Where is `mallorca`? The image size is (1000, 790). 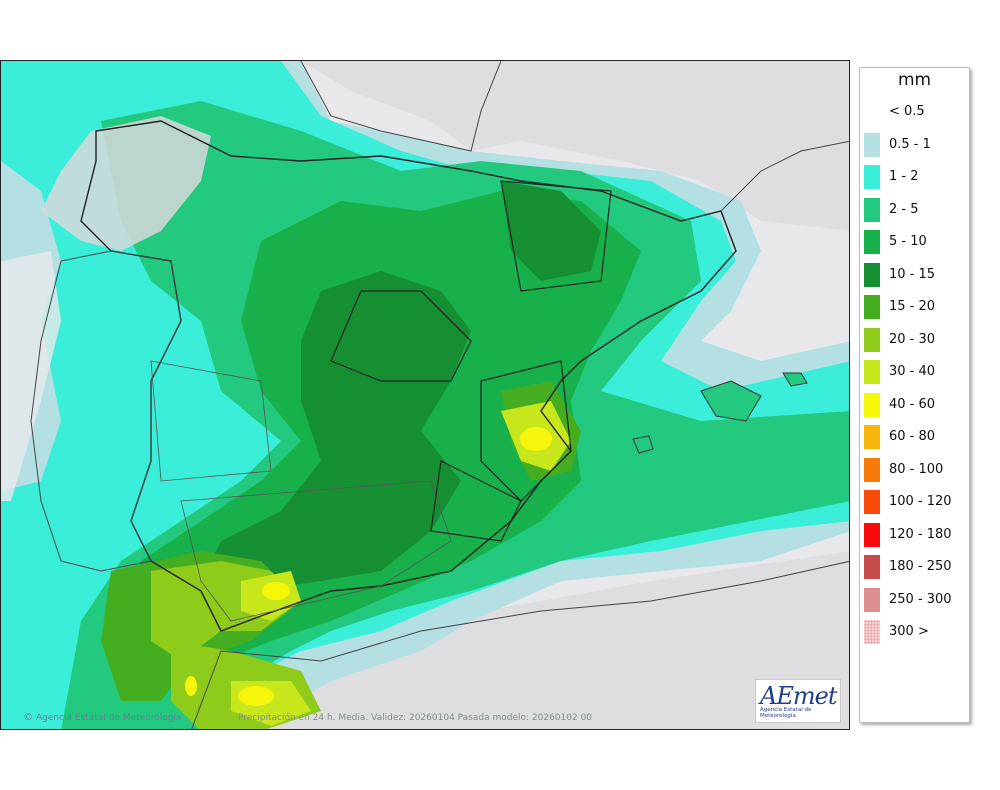
mallorca is located at coordinates (731, 401).